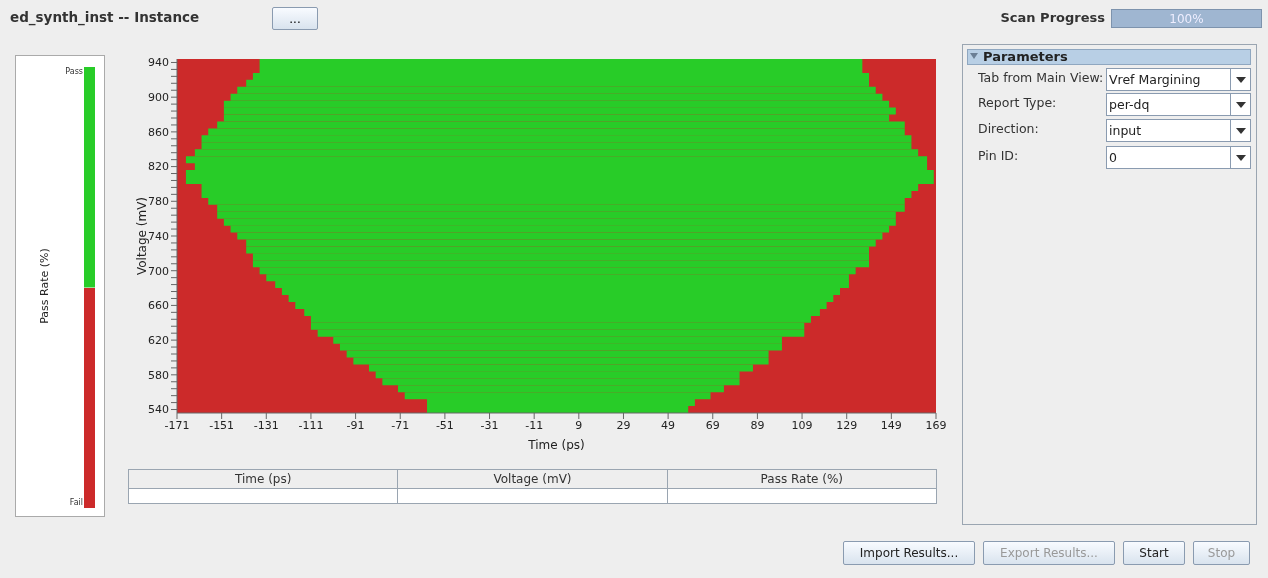 The width and height of the screenshot is (1268, 578). What do you see at coordinates (1052, 17) in the screenshot?
I see `text: Scan Progress` at bounding box center [1052, 17].